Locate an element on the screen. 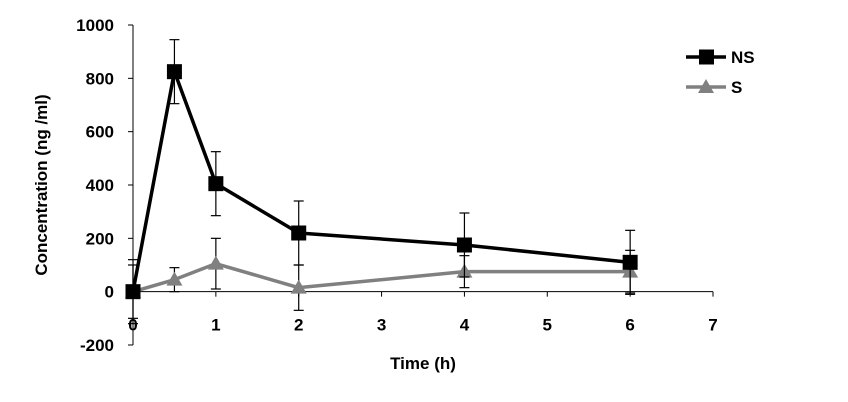 This screenshot has height=402, width=848. x-tick-label: 3 is located at coordinates (381, 325).